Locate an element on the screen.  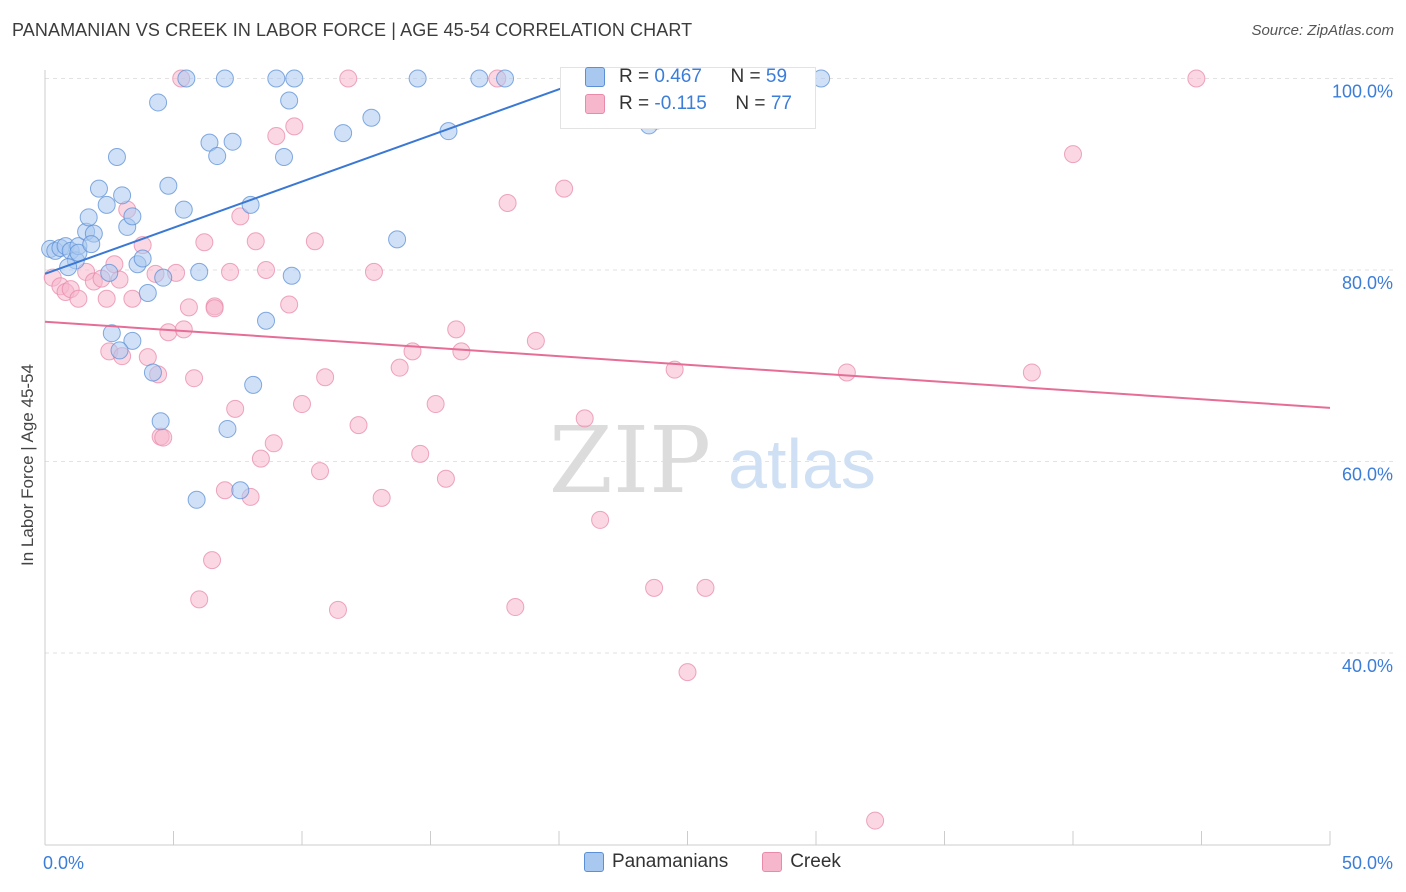
panamanians-r-value: 0.467 is located at coordinates (678, 76).